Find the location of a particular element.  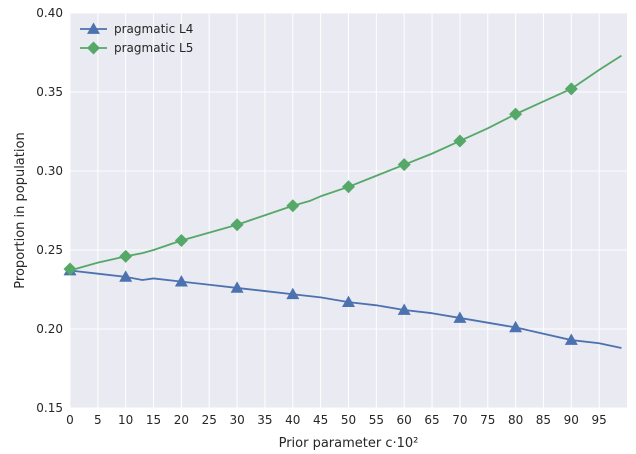

x-tick-label: 75 is located at coordinates (487, 420).